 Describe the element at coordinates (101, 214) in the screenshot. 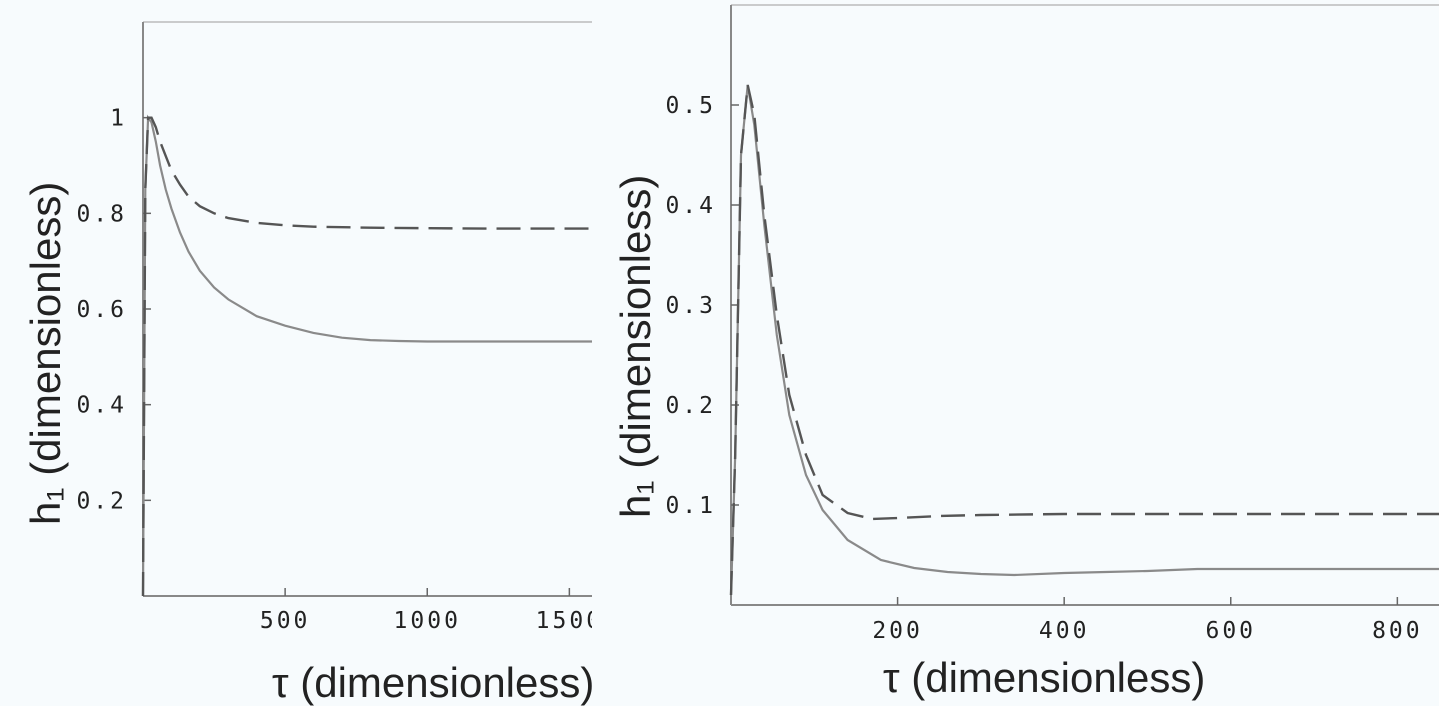

I see `chart-left-y-tick-label: 0.8` at that location.